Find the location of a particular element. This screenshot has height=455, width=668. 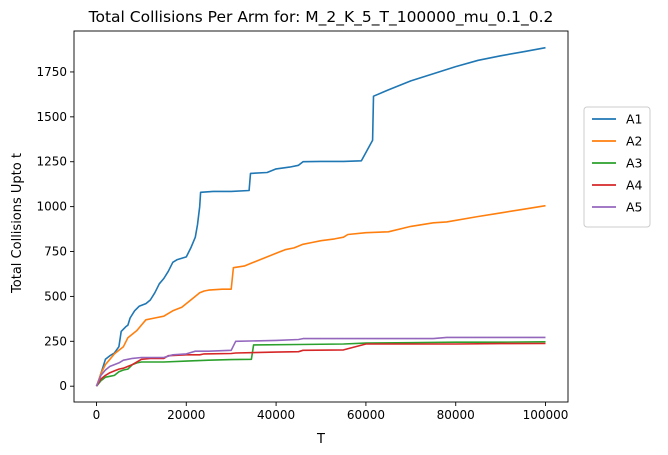

x-tick-label: 20000 is located at coordinates (186, 415).